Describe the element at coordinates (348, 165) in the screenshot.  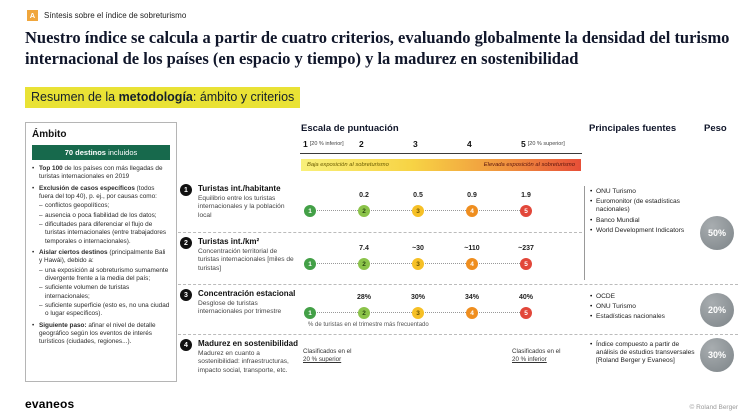
I see `band-label-low: Baja exposición al sobreturismo` at that location.